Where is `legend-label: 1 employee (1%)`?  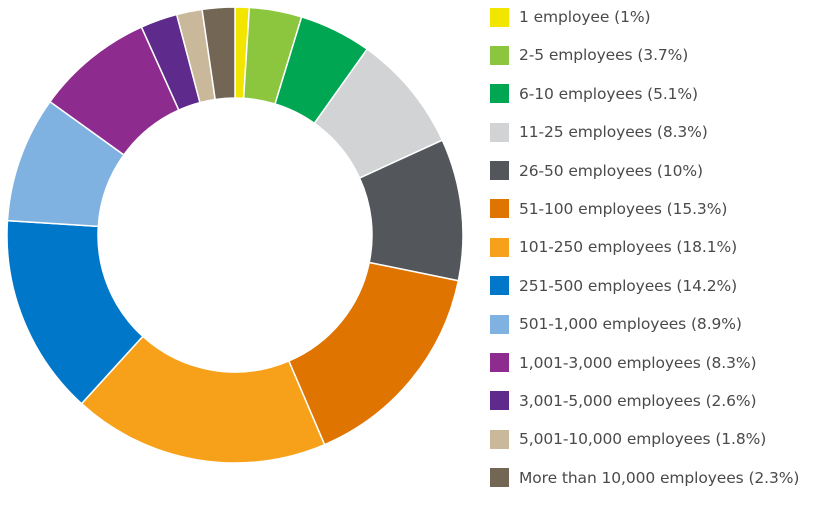 legend-label: 1 employee (1%) is located at coordinates (585, 17).